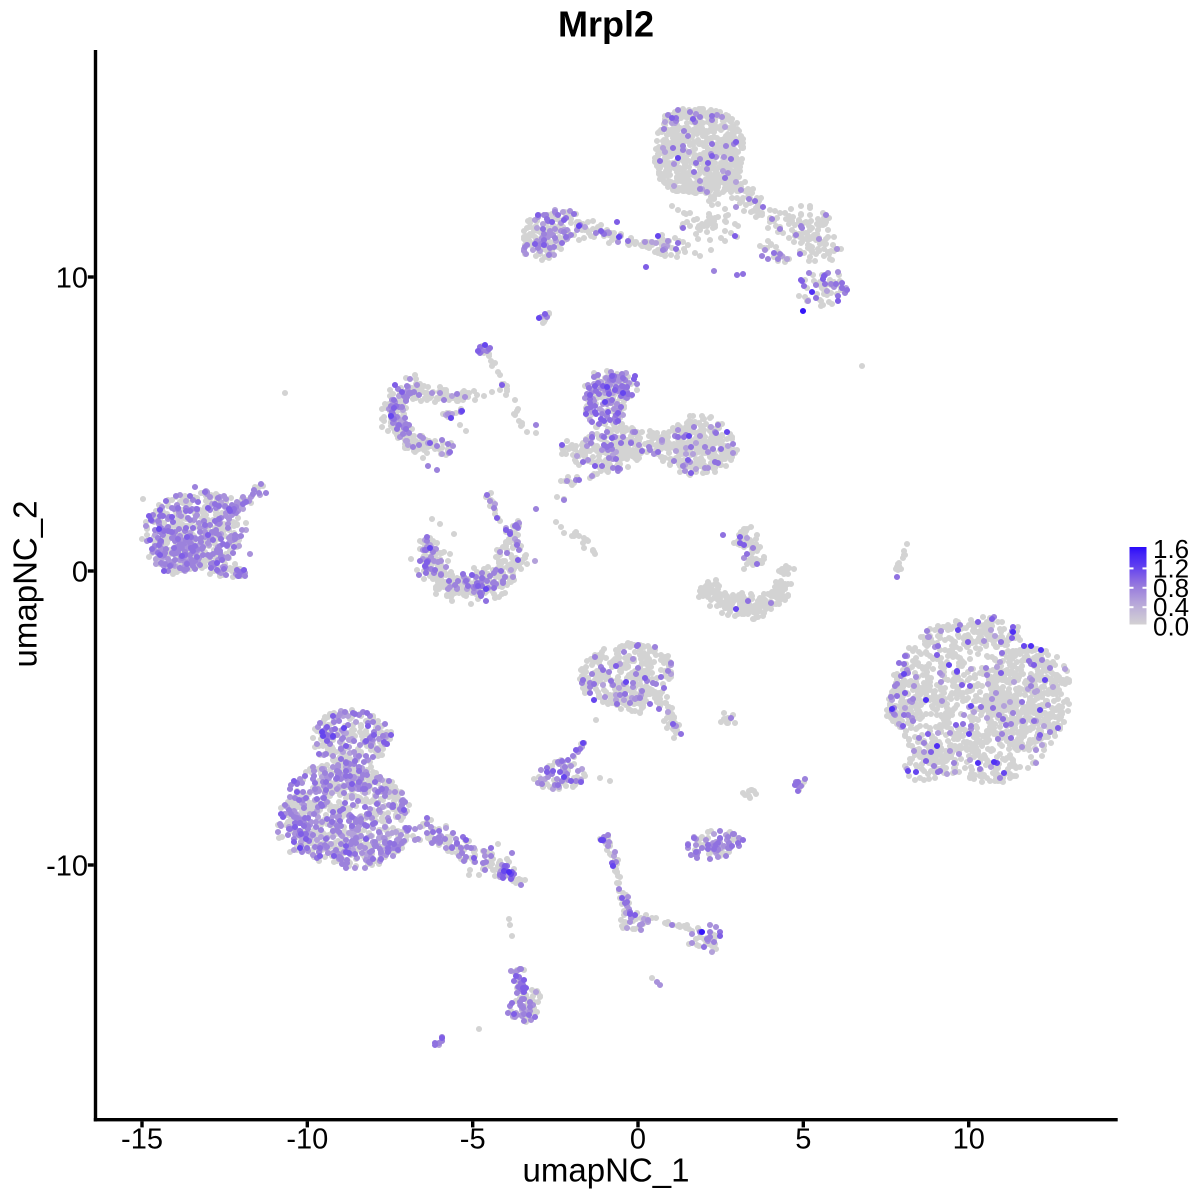 Image resolution: width=1200 pixels, height=1200 pixels. Describe the element at coordinates (803, 1140) in the screenshot. I see `svg-text: 5` at that location.